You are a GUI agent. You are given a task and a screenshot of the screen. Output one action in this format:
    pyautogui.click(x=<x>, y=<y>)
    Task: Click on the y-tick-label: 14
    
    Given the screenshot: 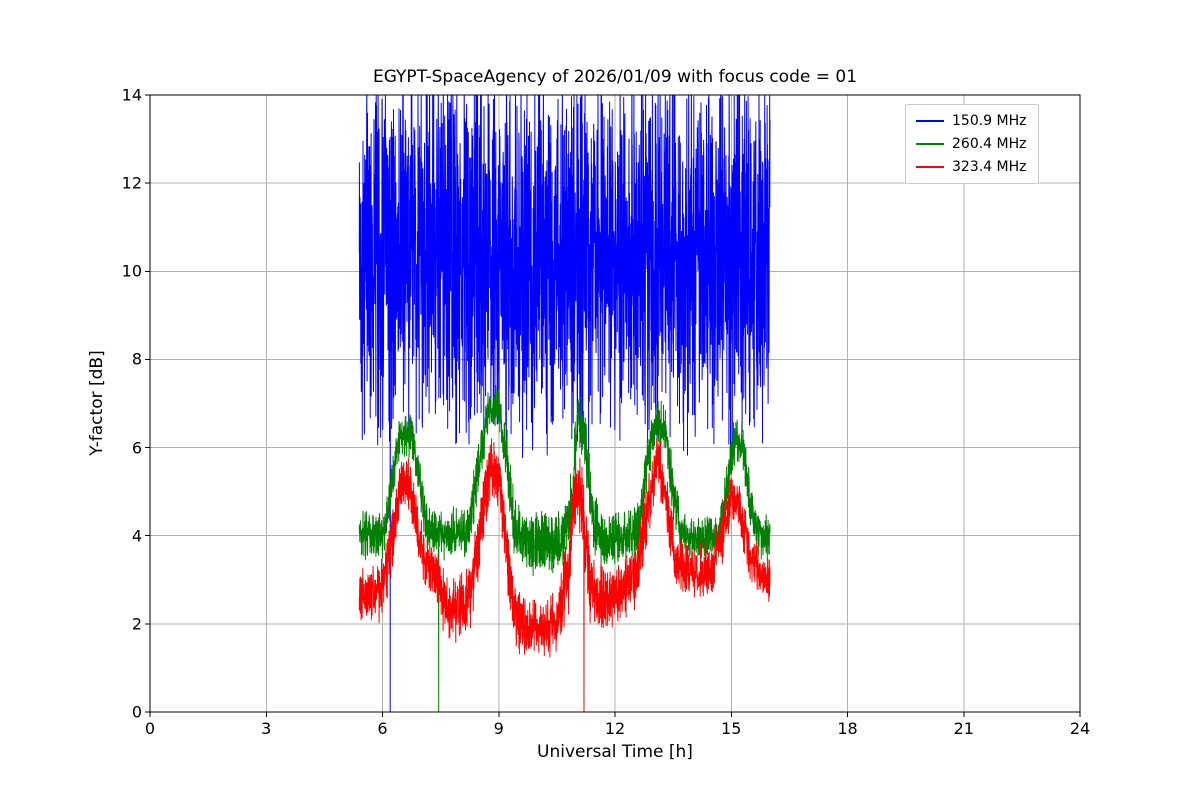 What is the action you would take?
    pyautogui.click(x=131, y=95)
    